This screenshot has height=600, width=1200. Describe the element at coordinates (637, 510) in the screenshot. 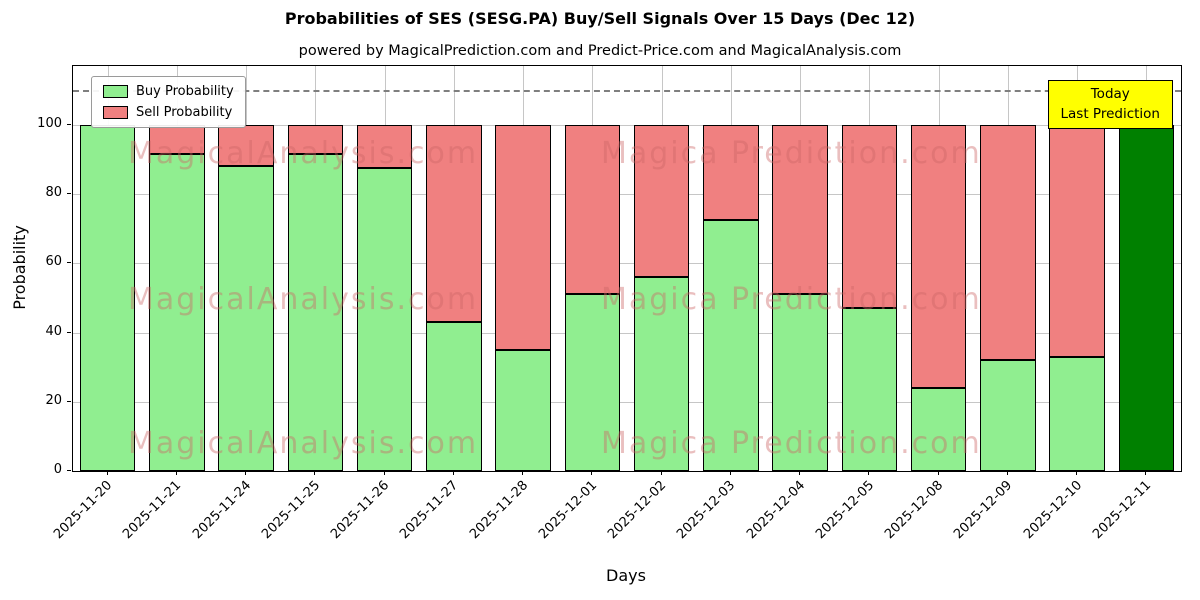

I see `x-tick-label: 2025-12-02` at that location.